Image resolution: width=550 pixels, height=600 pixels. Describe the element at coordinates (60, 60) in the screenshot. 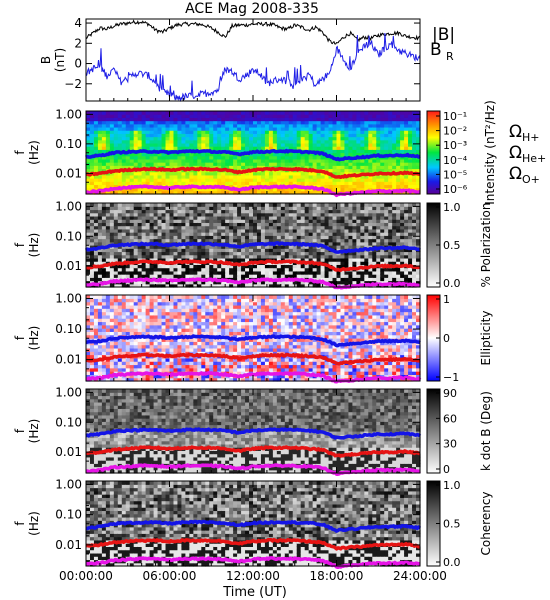

I see `b-ylabel-line2: (nT)` at that location.